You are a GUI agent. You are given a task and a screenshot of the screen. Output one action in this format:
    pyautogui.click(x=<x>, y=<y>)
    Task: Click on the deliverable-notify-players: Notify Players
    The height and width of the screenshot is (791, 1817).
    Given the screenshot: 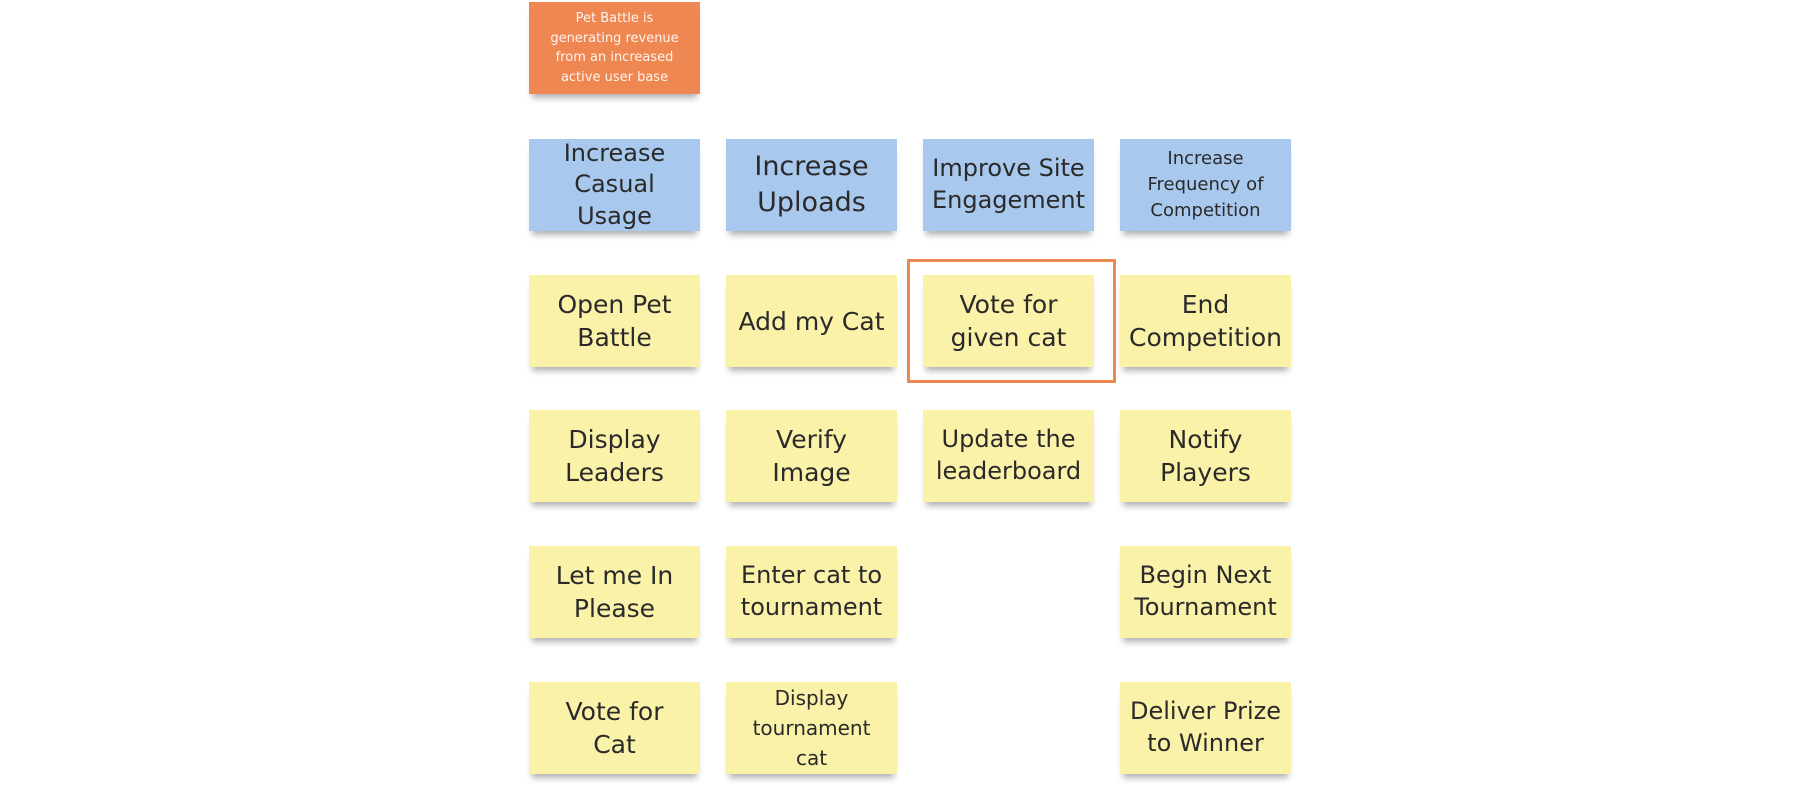 What is the action you would take?
    pyautogui.click(x=1205, y=456)
    